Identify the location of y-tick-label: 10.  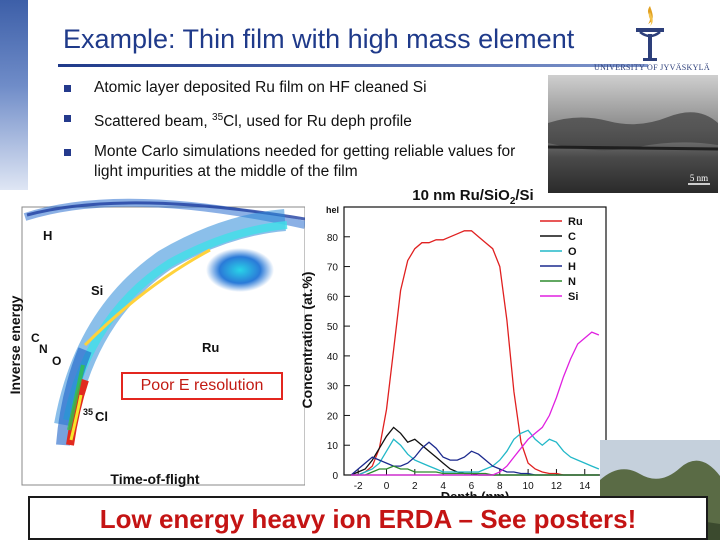
(333, 446).